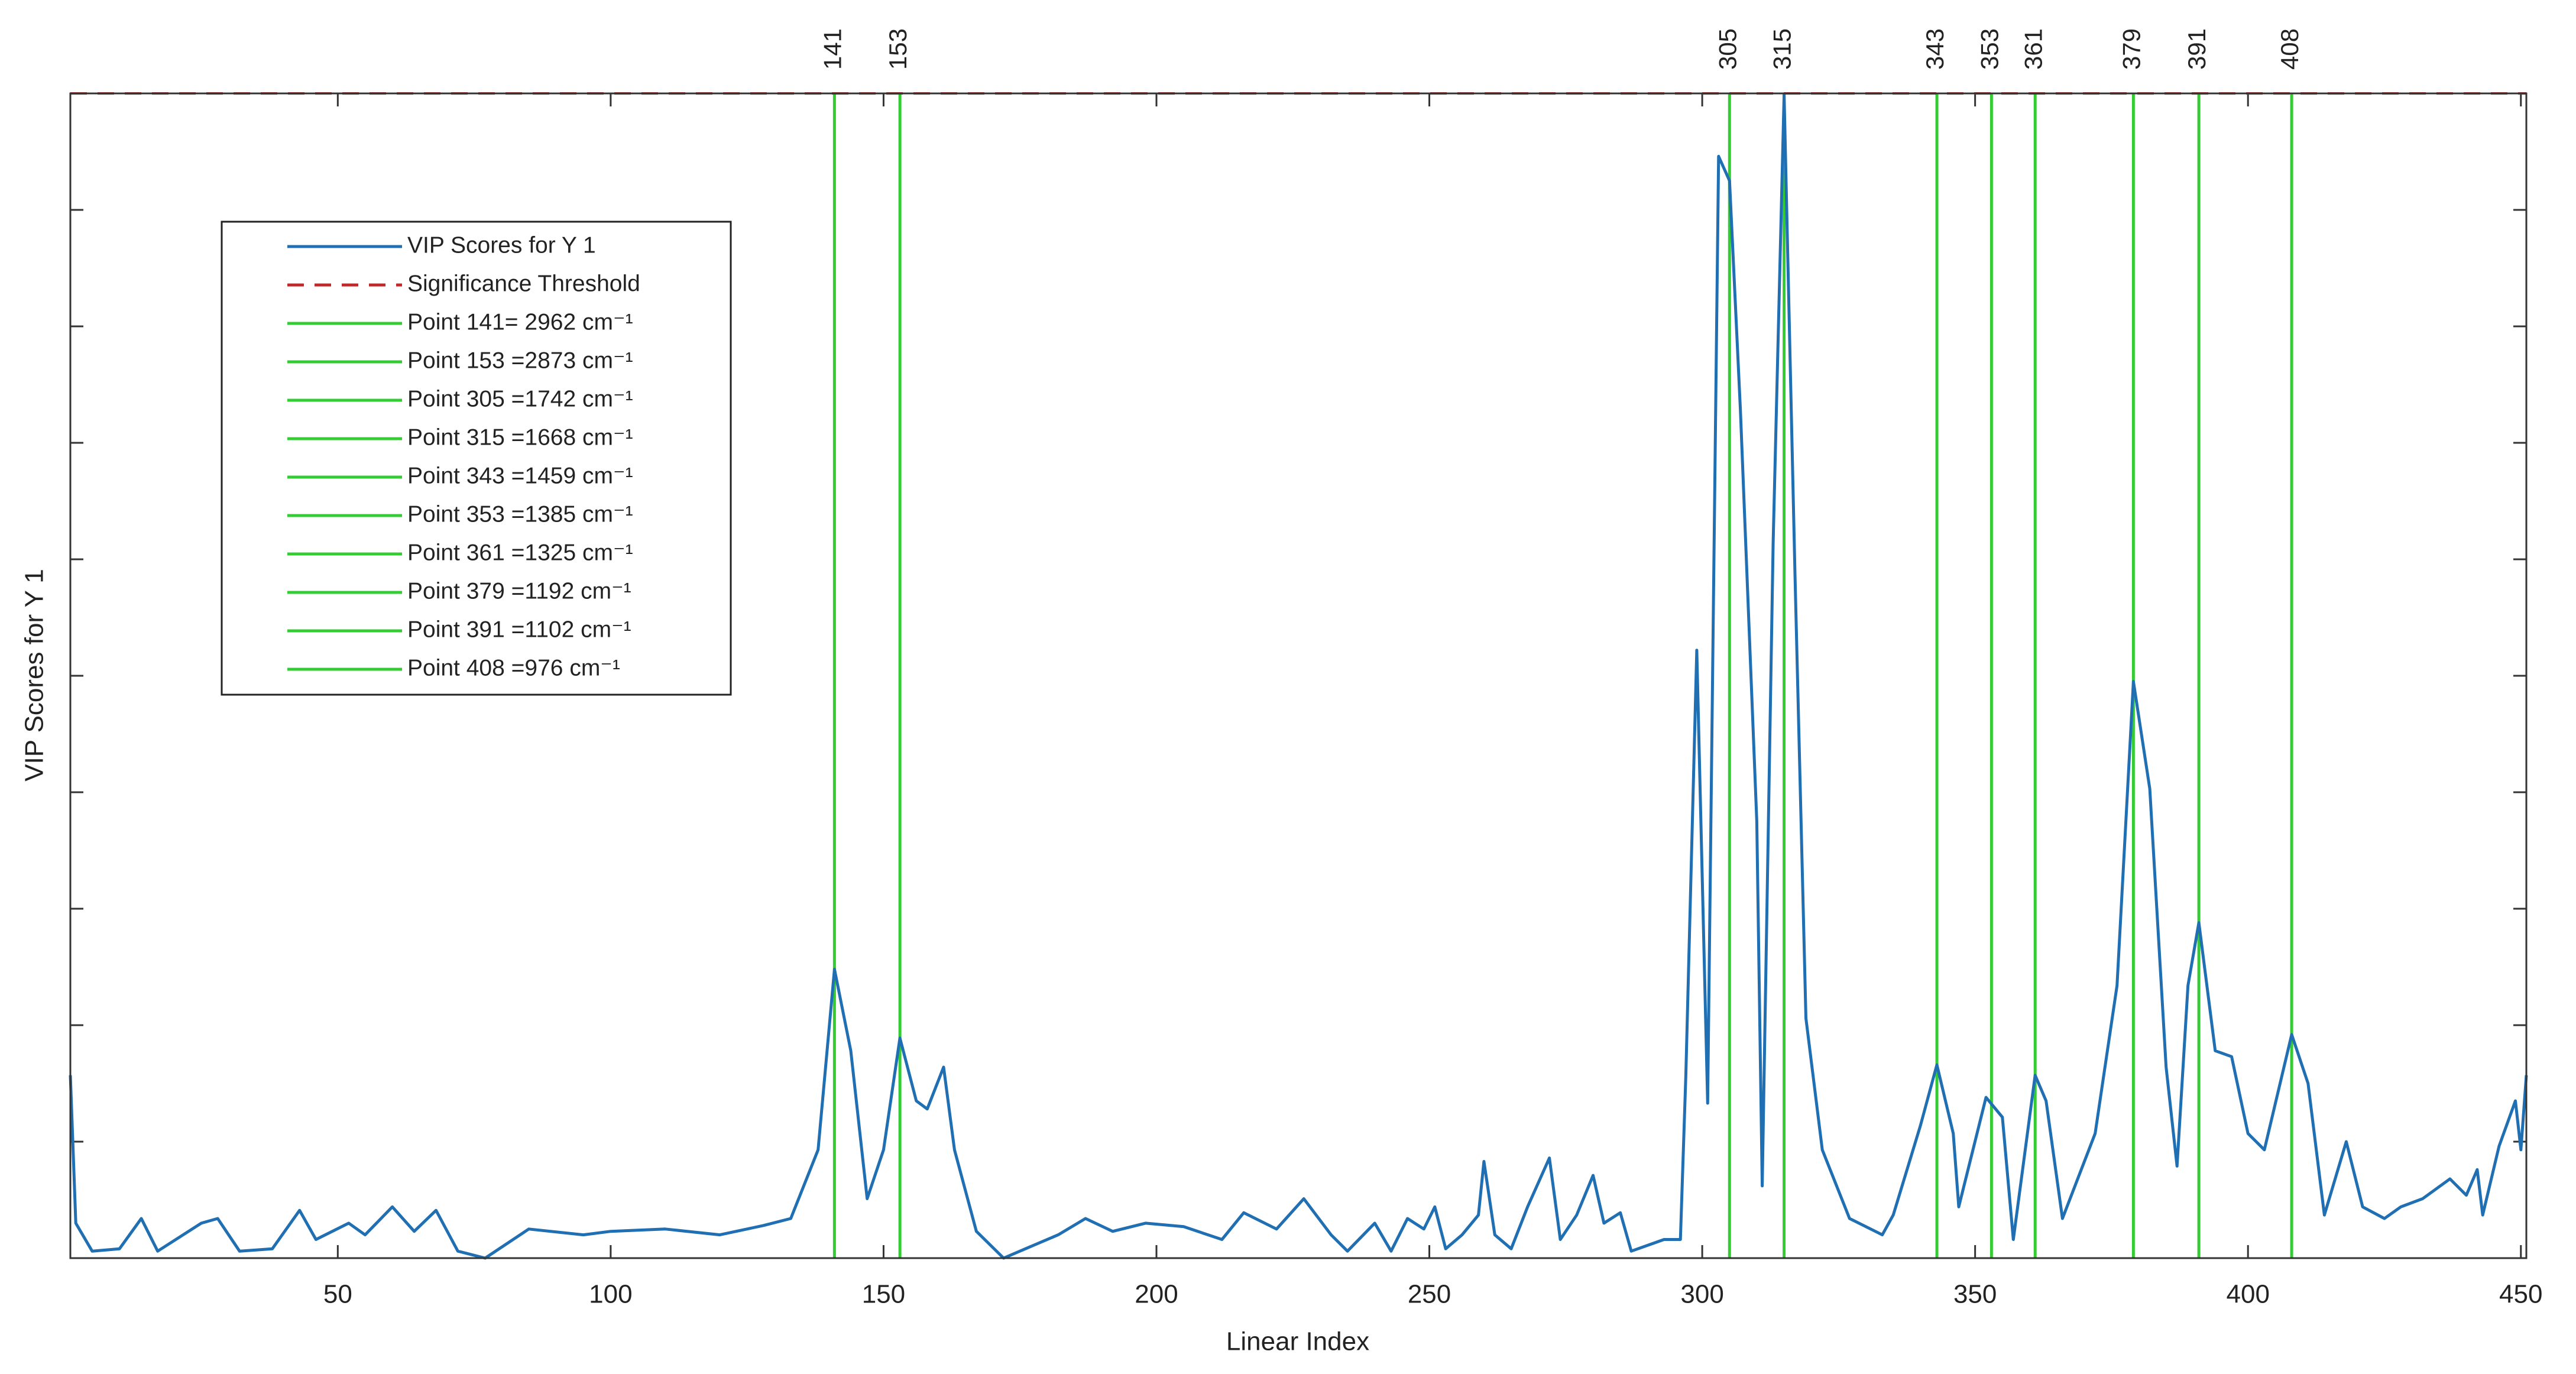 The height and width of the screenshot is (1374, 2576). Describe the element at coordinates (520, 322) in the screenshot. I see `legend-label: Point 141= 2962 cm⁻¹` at that location.